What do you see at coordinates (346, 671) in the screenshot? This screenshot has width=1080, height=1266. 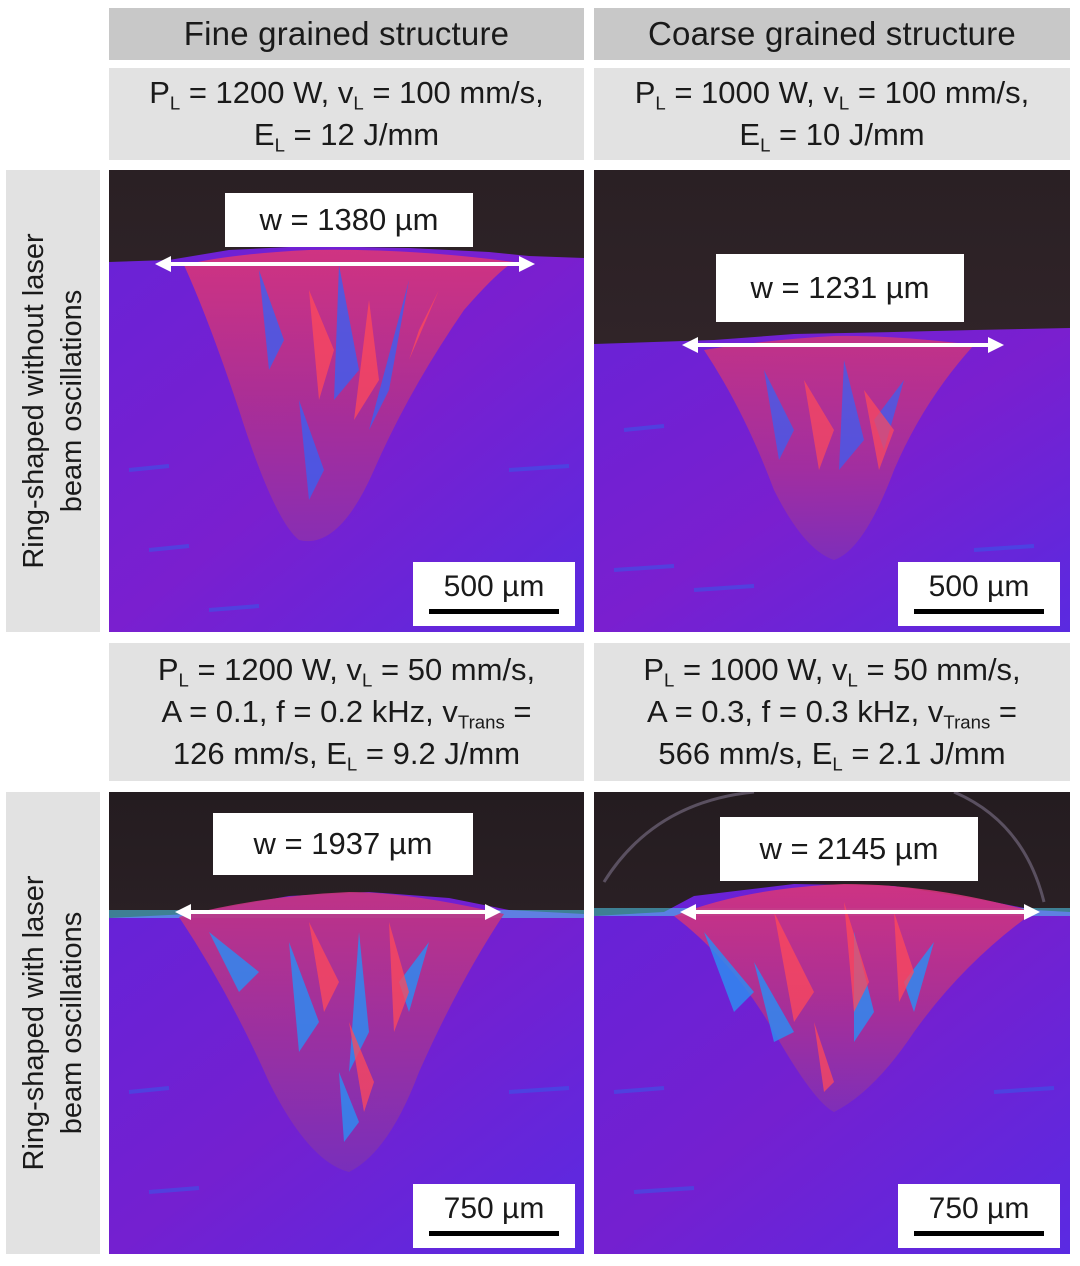 I see `params-line: PL = 1200 W, vL = 50 mm/s,` at bounding box center [346, 671].